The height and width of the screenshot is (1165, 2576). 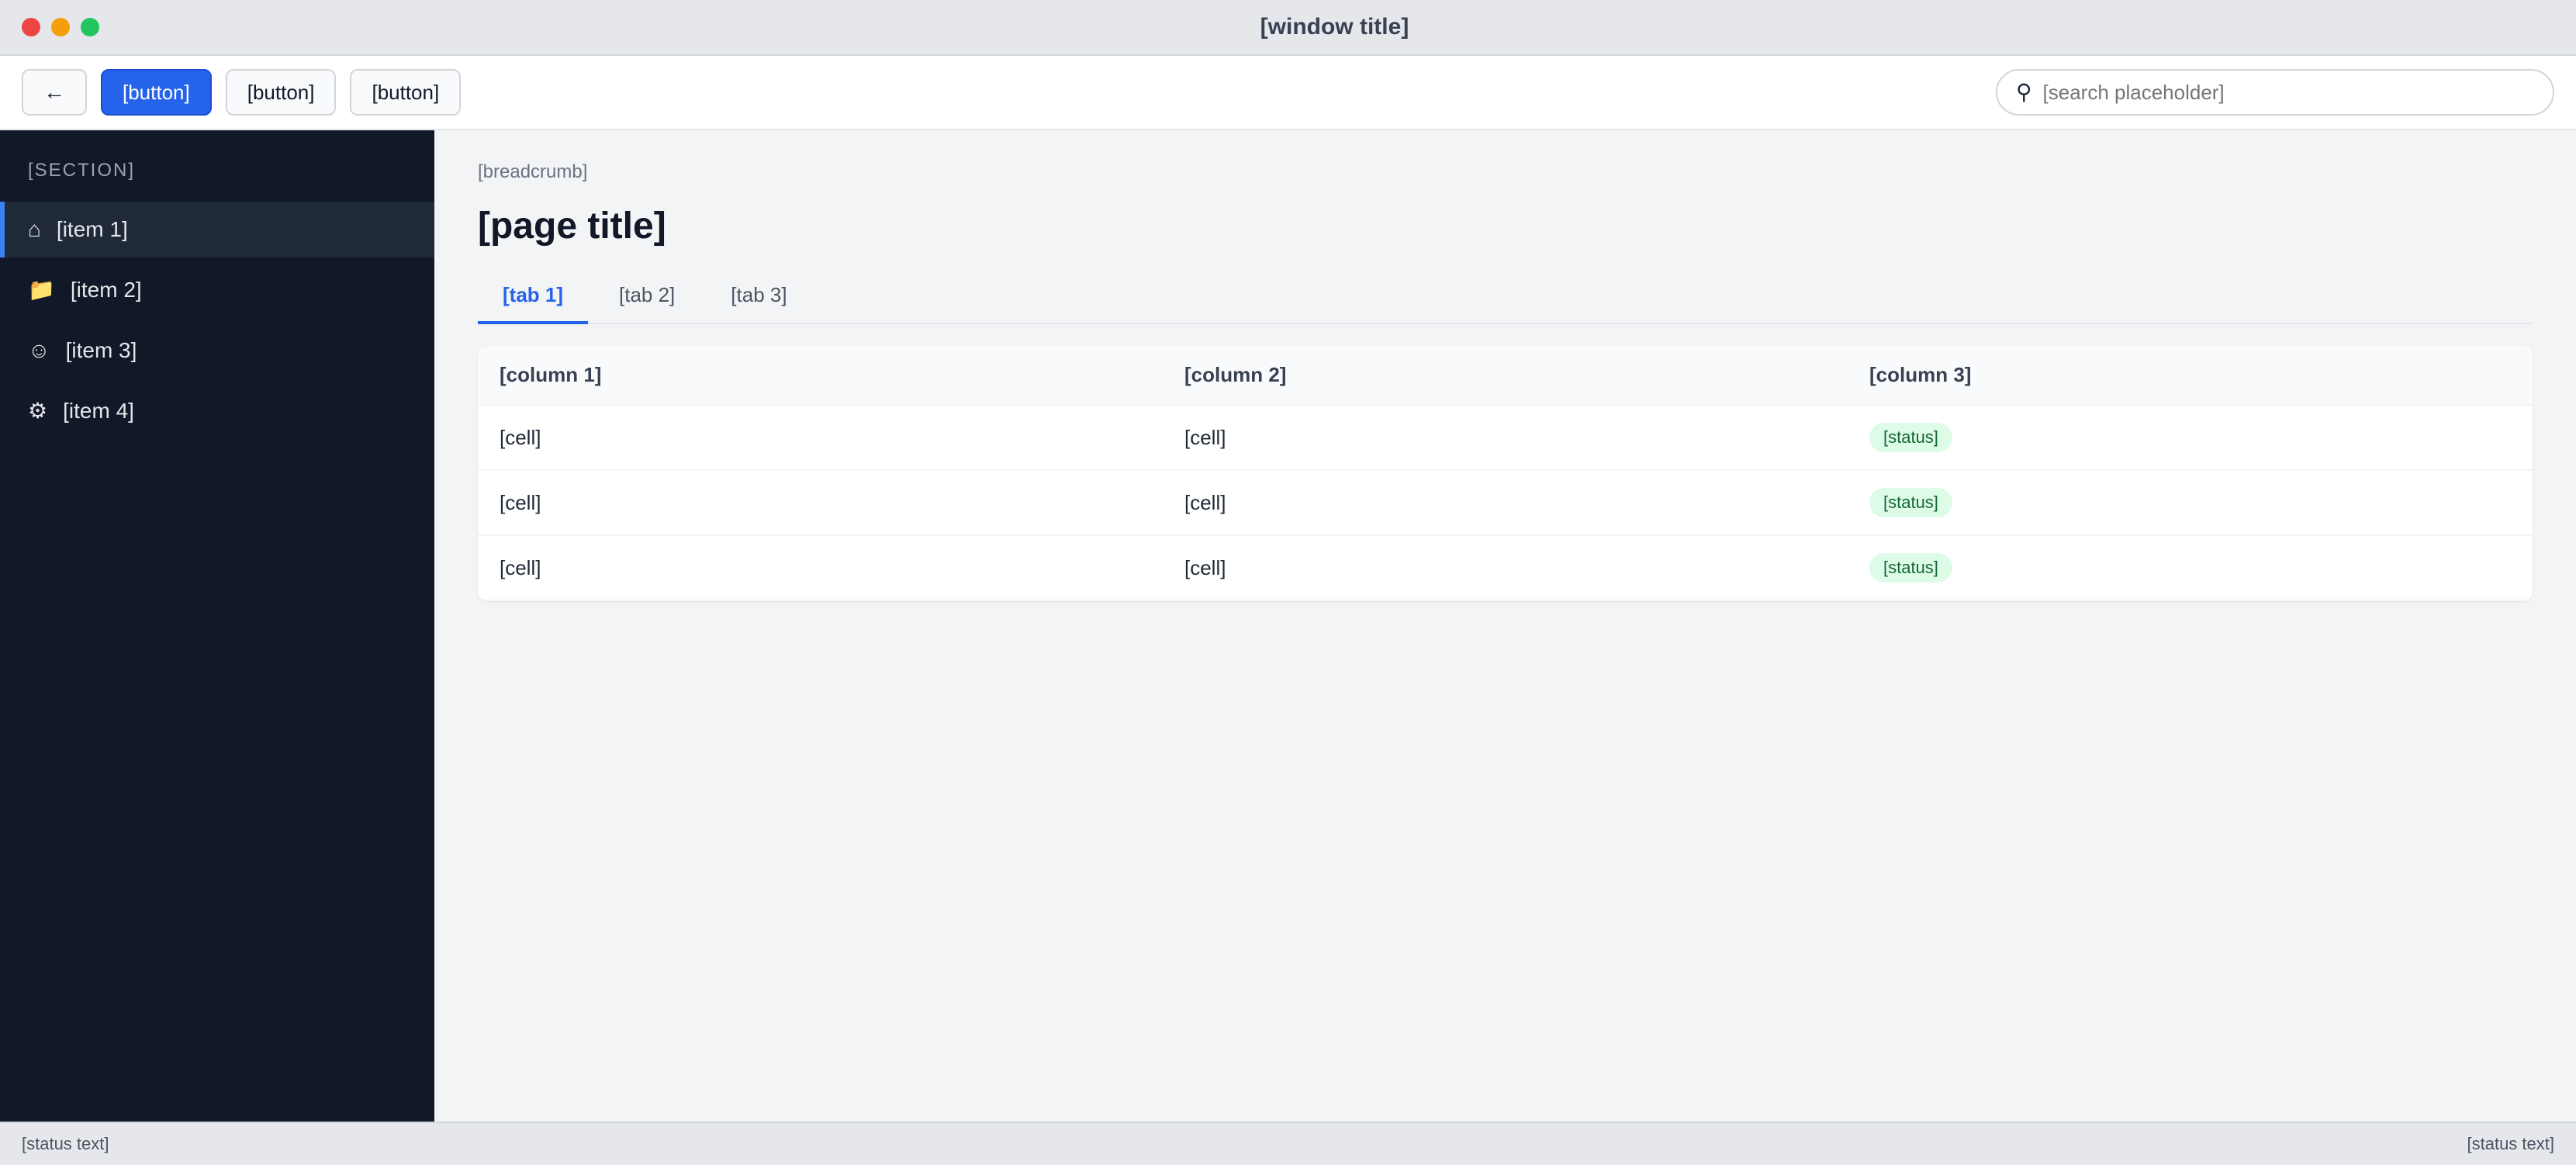 What do you see at coordinates (39, 350) in the screenshot?
I see `user-icon: ☺` at bounding box center [39, 350].